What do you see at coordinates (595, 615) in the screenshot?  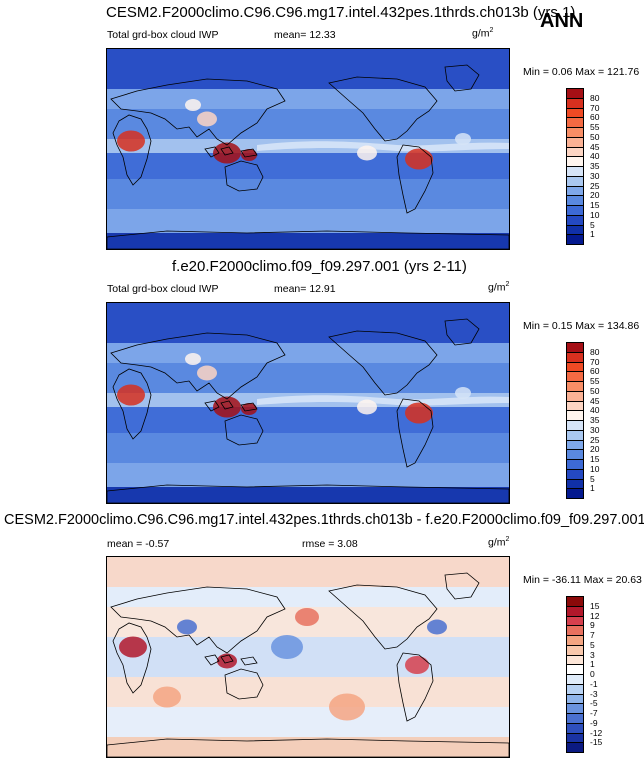 I see `colorbar-label: 12` at bounding box center [595, 615].